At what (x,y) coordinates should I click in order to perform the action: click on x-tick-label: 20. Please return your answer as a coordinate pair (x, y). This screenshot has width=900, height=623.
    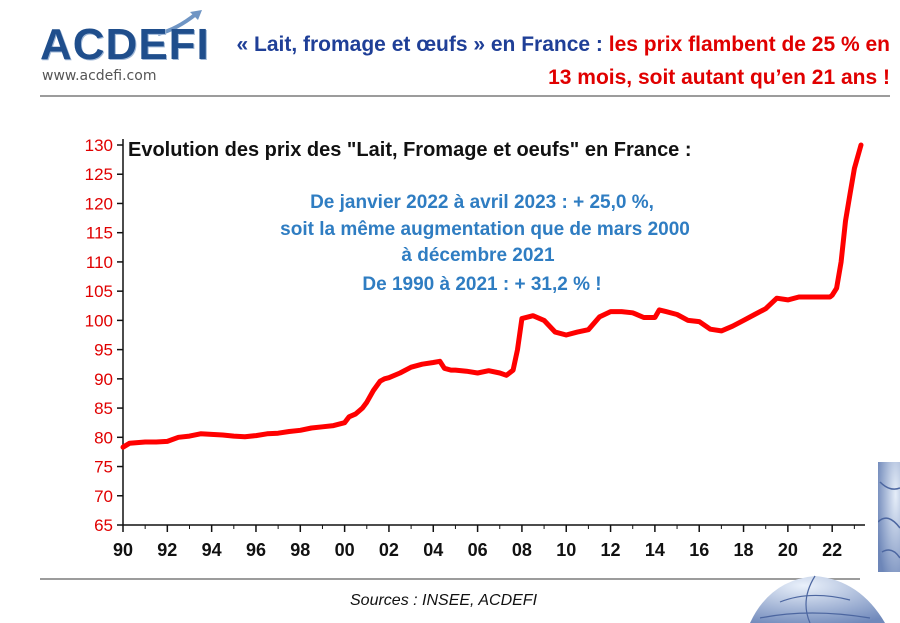
    Looking at the image, I should click on (788, 550).